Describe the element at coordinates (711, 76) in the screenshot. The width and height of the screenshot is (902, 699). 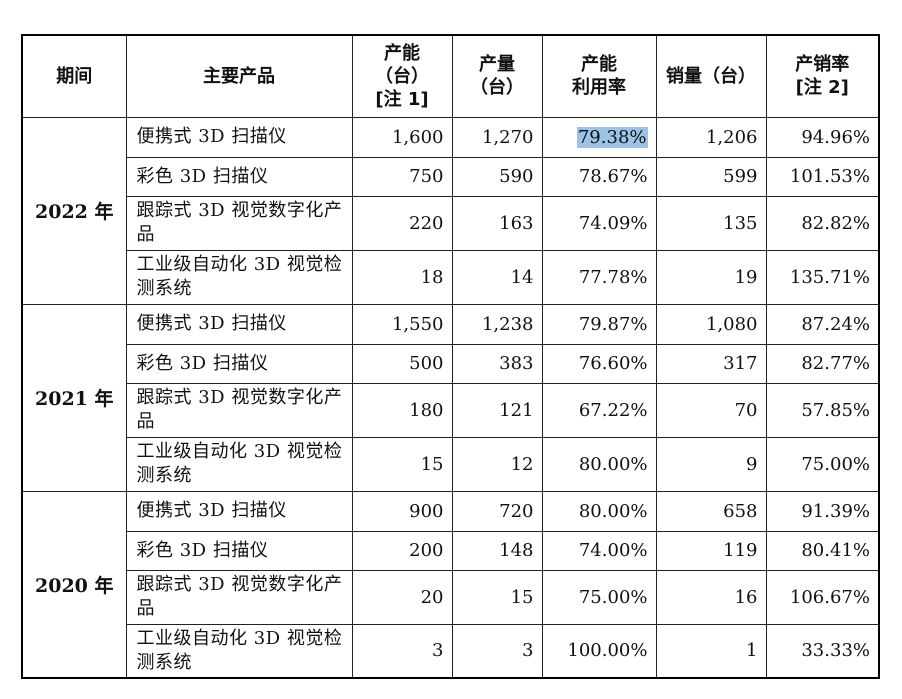
I see `header-sales: 销量（台）` at that location.